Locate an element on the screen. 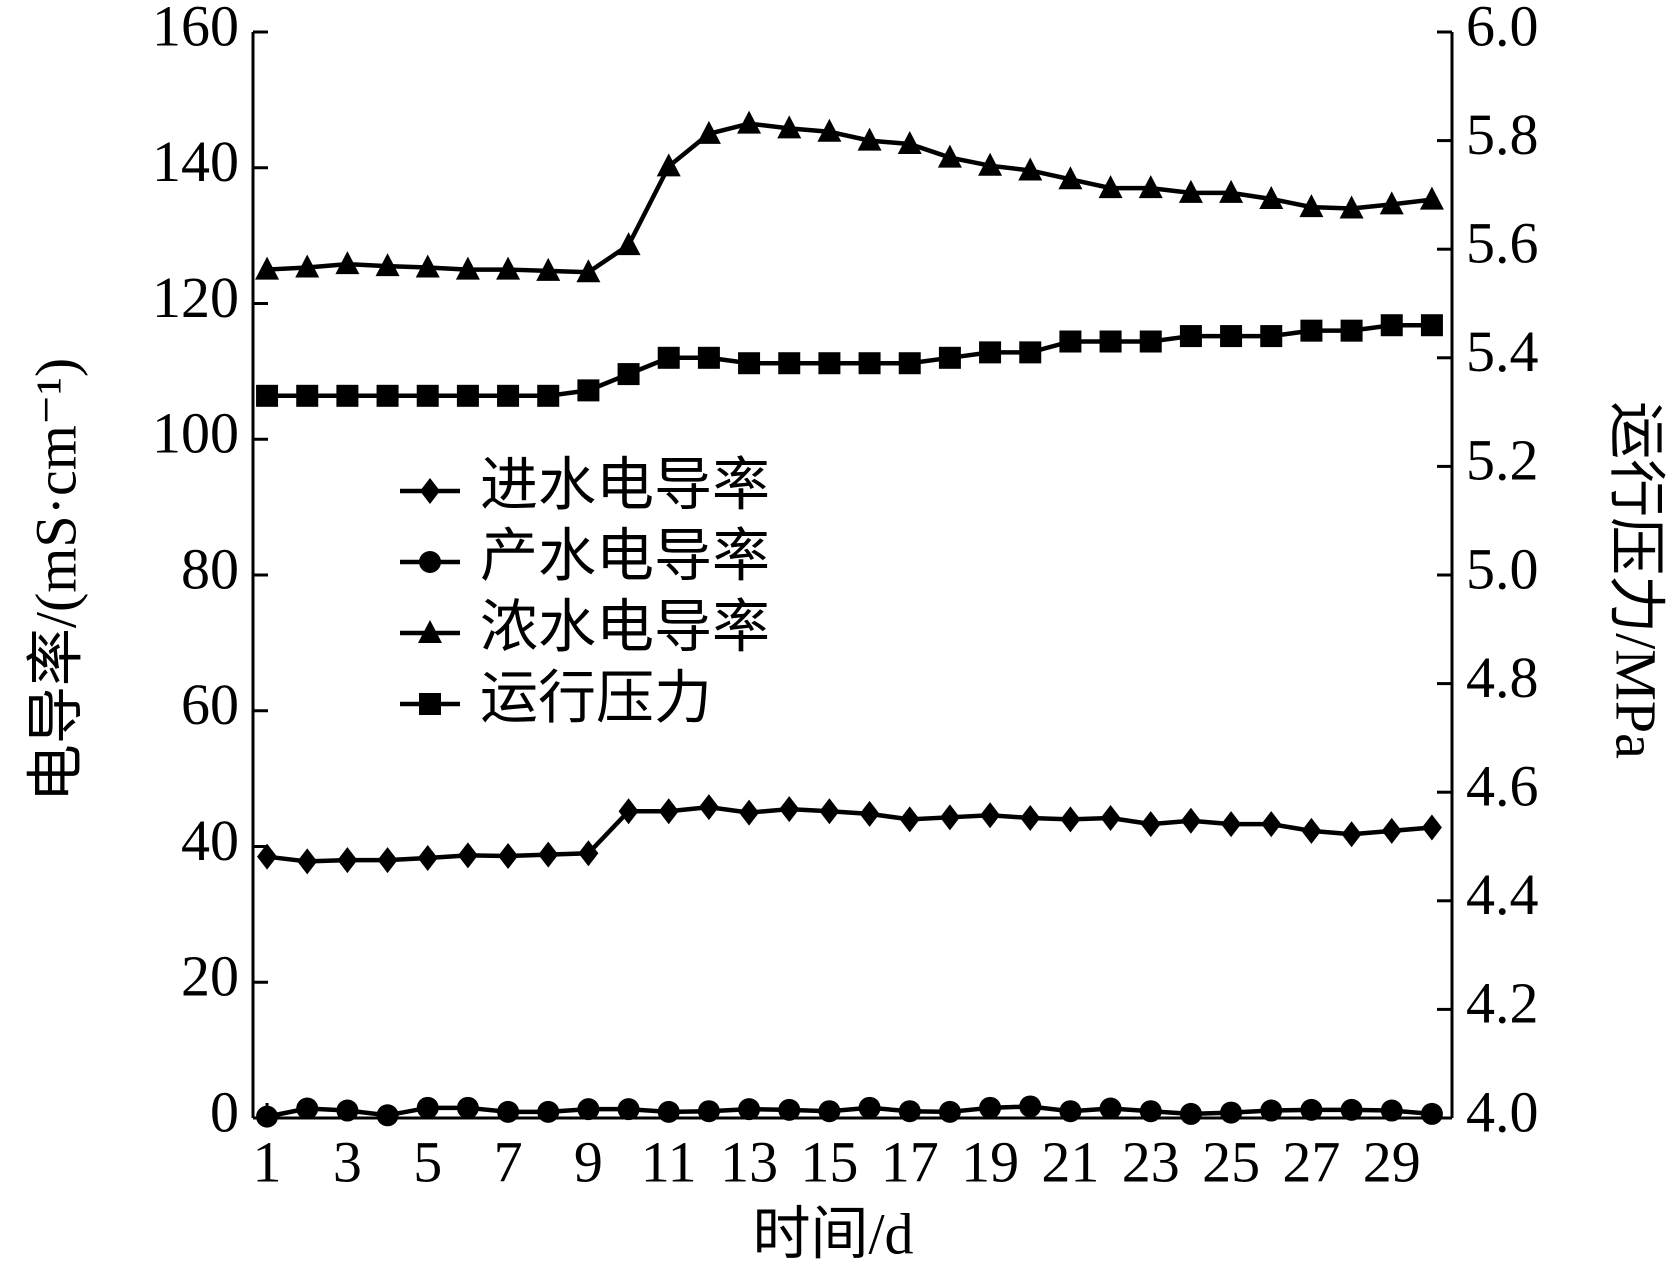 The image size is (1666, 1282). x-tick-label: 9 is located at coordinates (588, 1161).